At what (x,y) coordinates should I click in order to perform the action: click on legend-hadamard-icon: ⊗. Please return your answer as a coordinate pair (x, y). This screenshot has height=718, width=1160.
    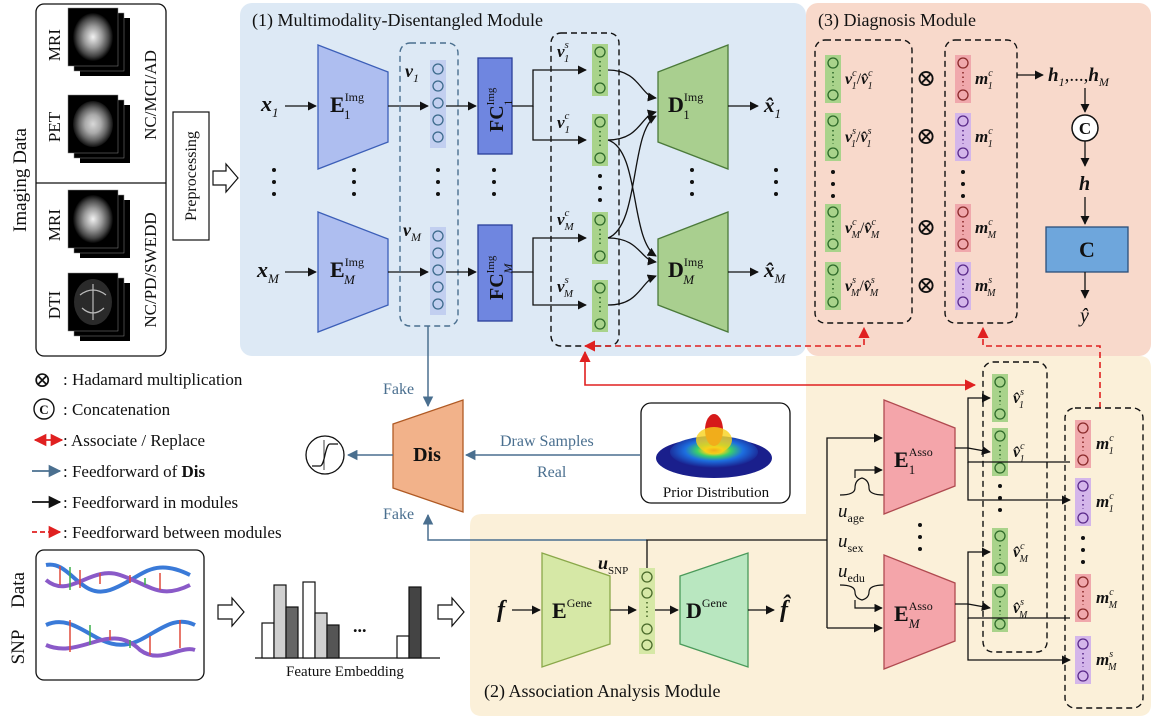
    Looking at the image, I should click on (42, 379).